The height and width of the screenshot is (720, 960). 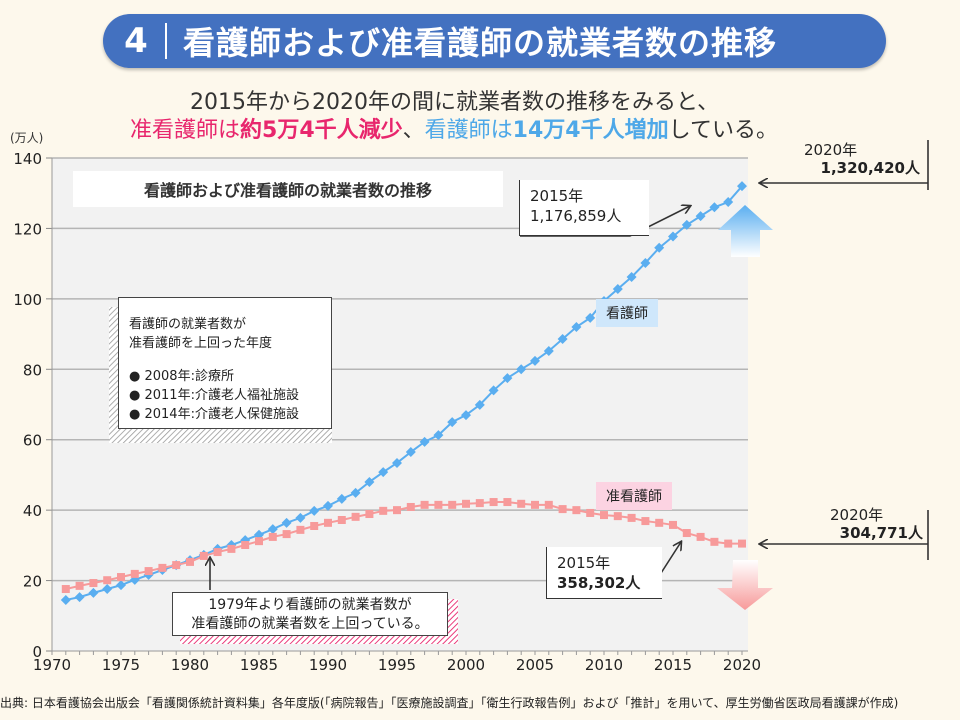 I want to click on nurse-2020-value: 1,320,420人, so click(x=870, y=168).